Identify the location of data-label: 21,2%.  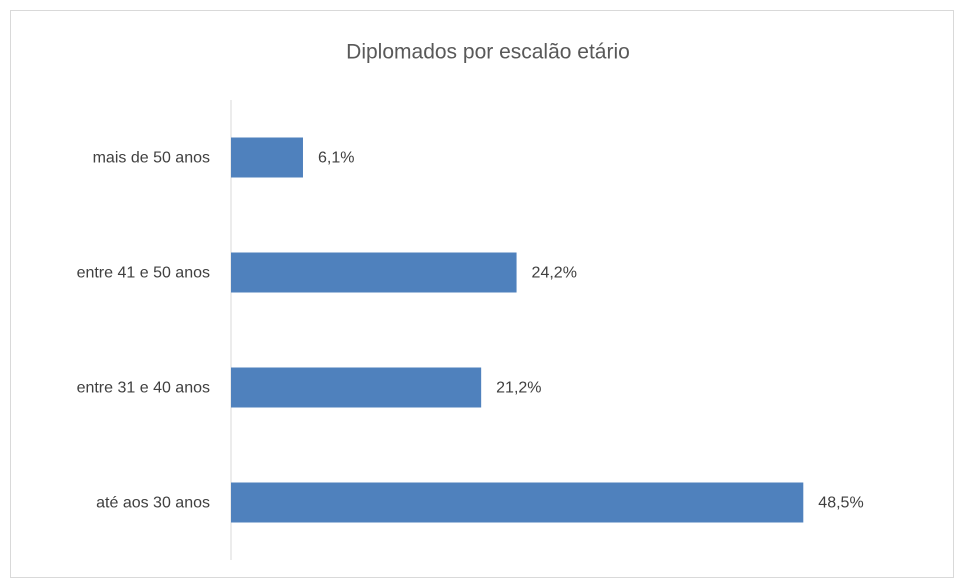
(518, 388).